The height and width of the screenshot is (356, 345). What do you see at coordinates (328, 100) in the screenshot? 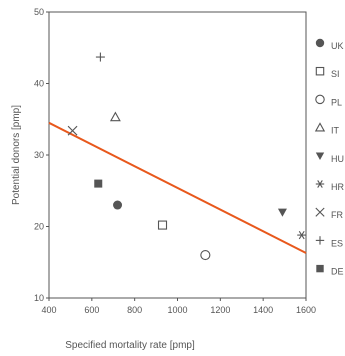
I see `legend-item-pl: PL` at bounding box center [328, 100].